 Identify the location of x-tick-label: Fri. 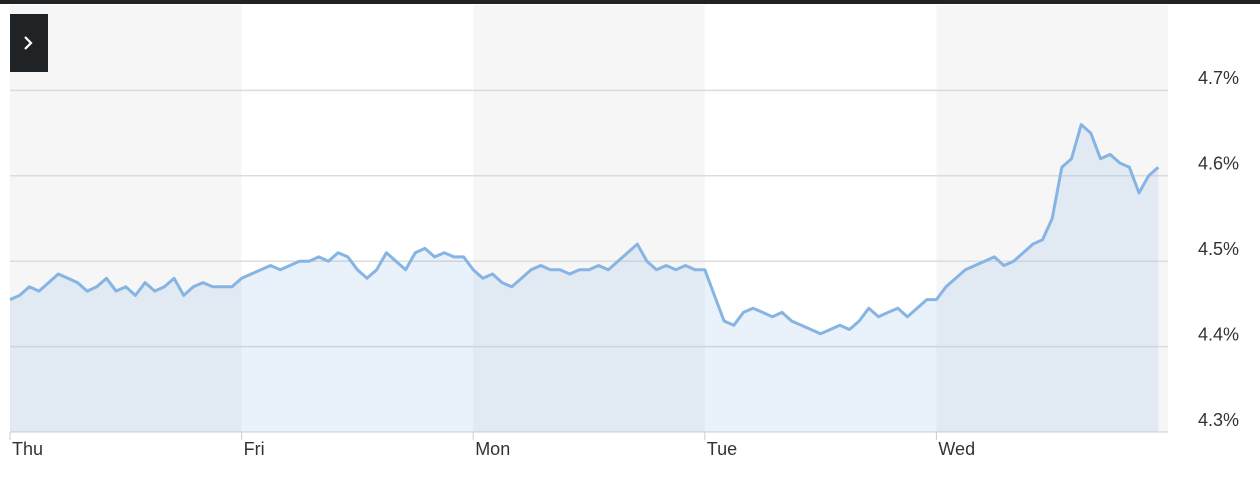
(254, 449).